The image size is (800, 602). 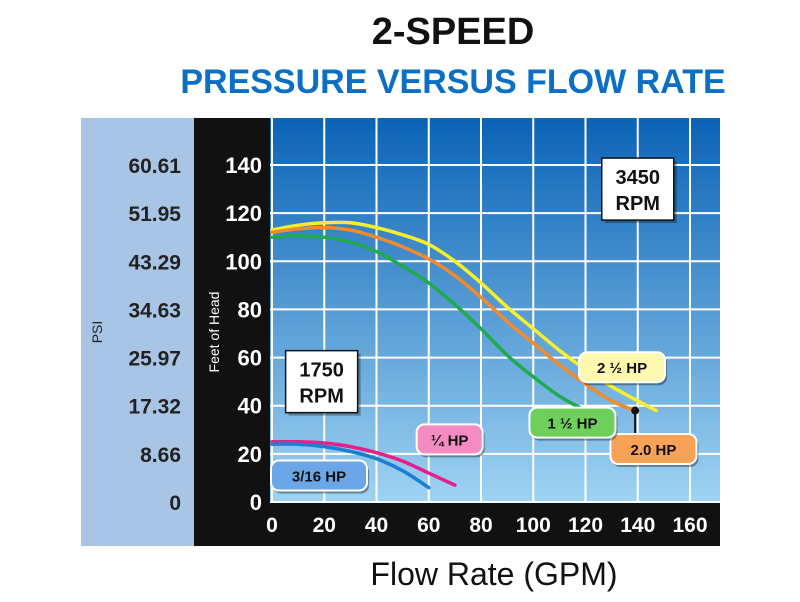 What do you see at coordinates (250, 309) in the screenshot?
I see `y-tick-label: 80` at bounding box center [250, 309].